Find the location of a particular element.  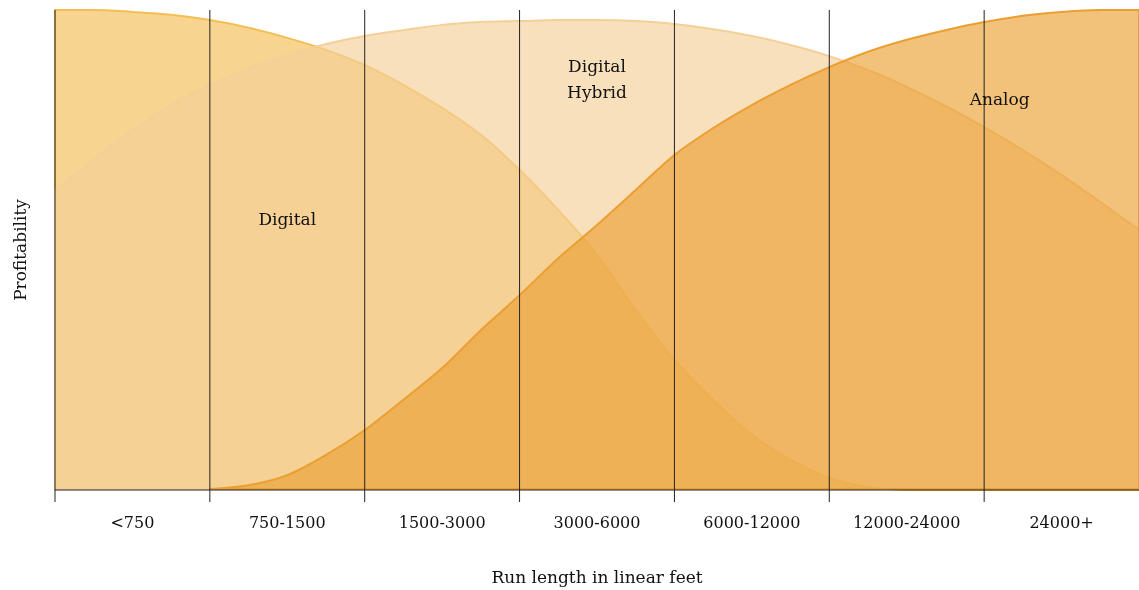

x-tick-label: 1500-3000 is located at coordinates (442, 522).